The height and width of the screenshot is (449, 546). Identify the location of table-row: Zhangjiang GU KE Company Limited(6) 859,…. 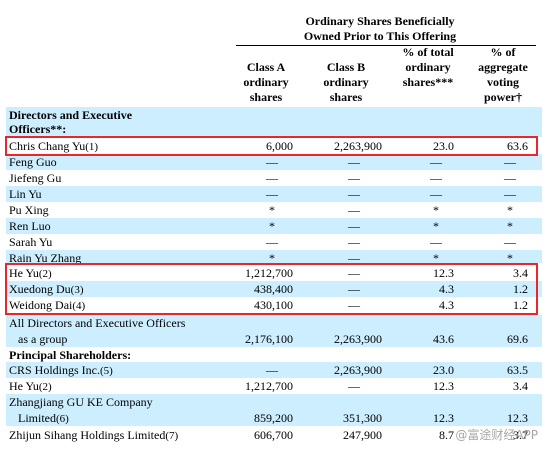
(274, 410).